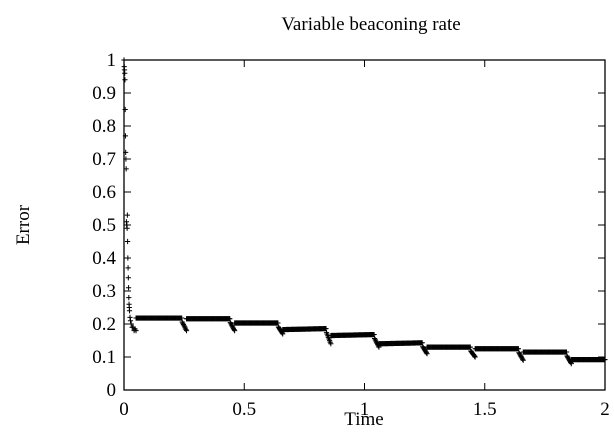 The width and height of the screenshot is (614, 433). Describe the element at coordinates (104, 357) in the screenshot. I see `y-tick-label: 0.1` at that location.